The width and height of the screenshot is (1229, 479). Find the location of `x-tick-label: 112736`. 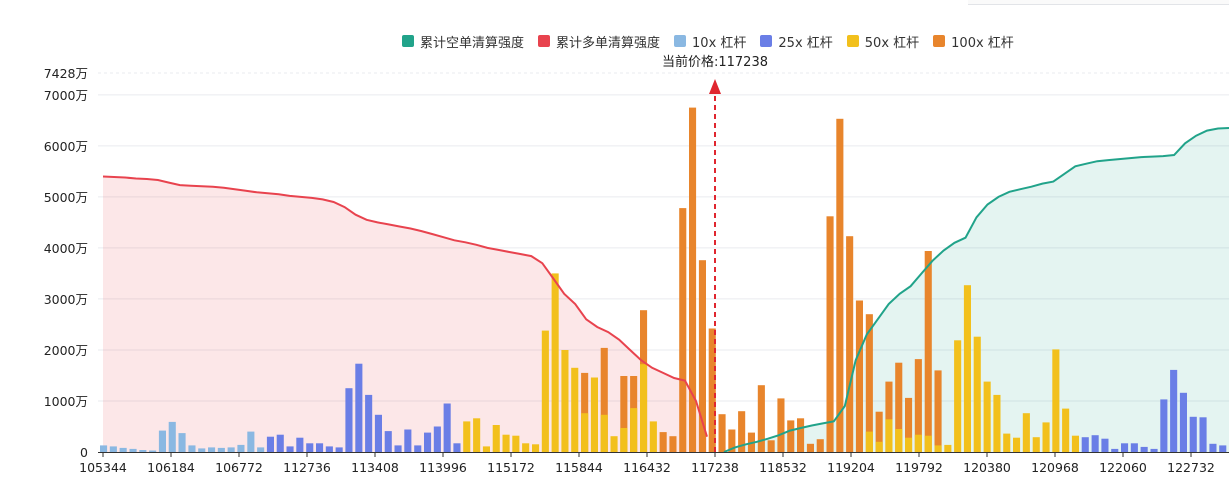

x-tick-label: 112736 is located at coordinates (307, 467).